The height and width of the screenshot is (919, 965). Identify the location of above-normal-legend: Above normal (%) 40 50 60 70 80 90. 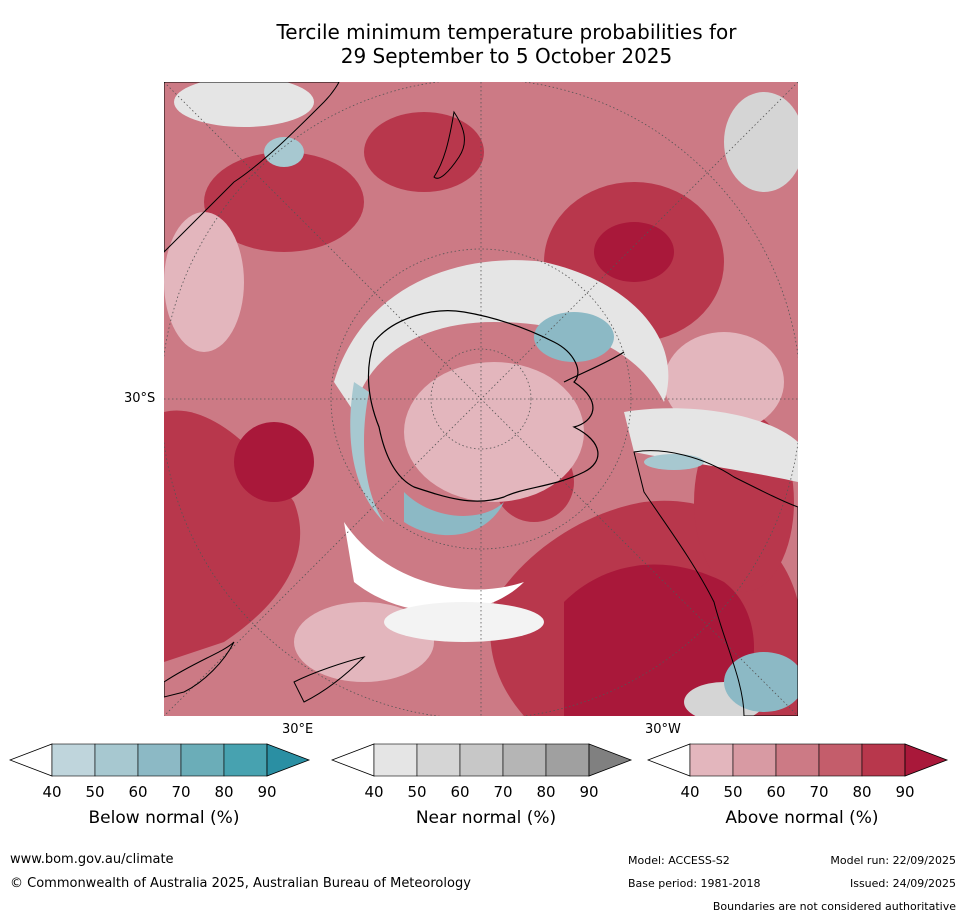
(802, 797).